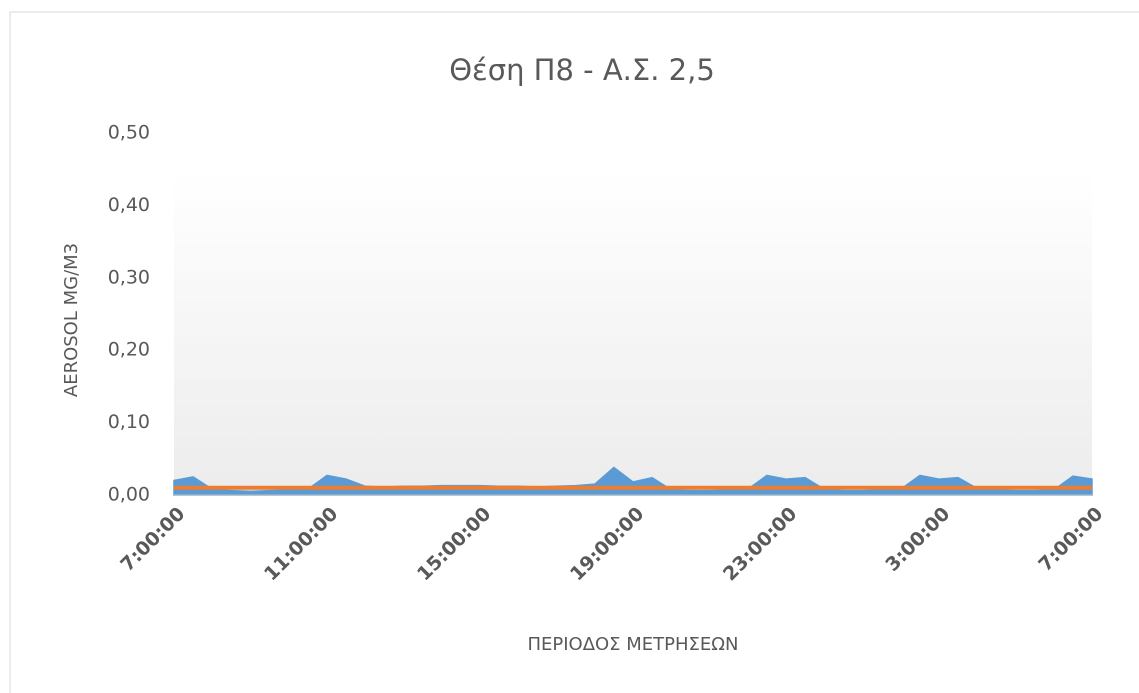  I want to click on chart-title: Θέση Π8 - Α.Σ. 2,5, so click(582, 70).